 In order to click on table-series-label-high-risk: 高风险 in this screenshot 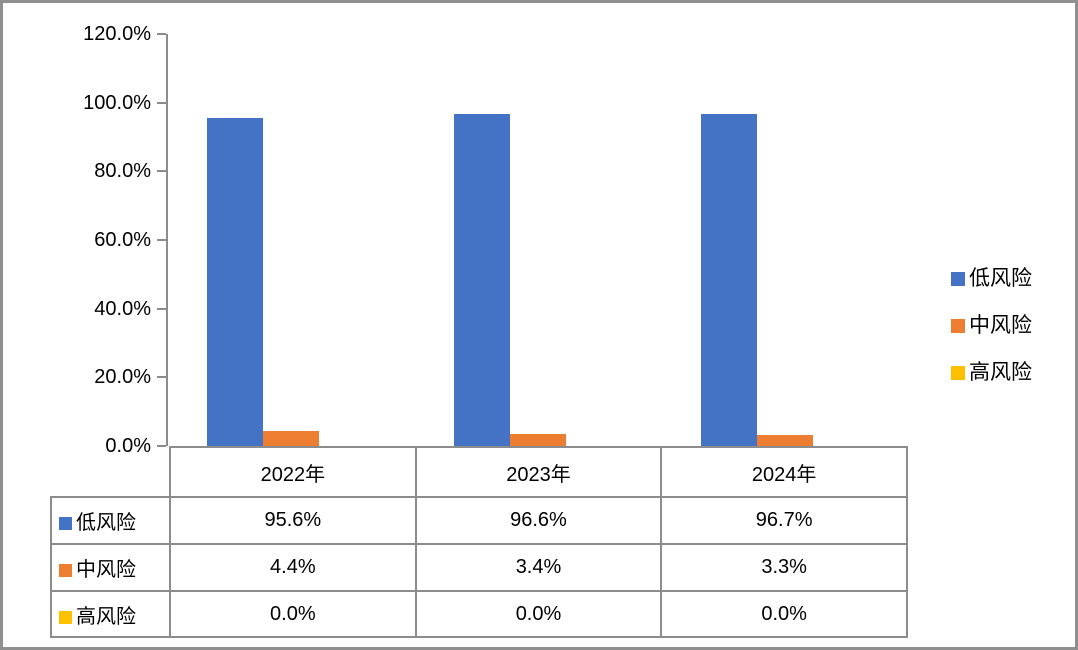, I will do `click(110, 614)`.